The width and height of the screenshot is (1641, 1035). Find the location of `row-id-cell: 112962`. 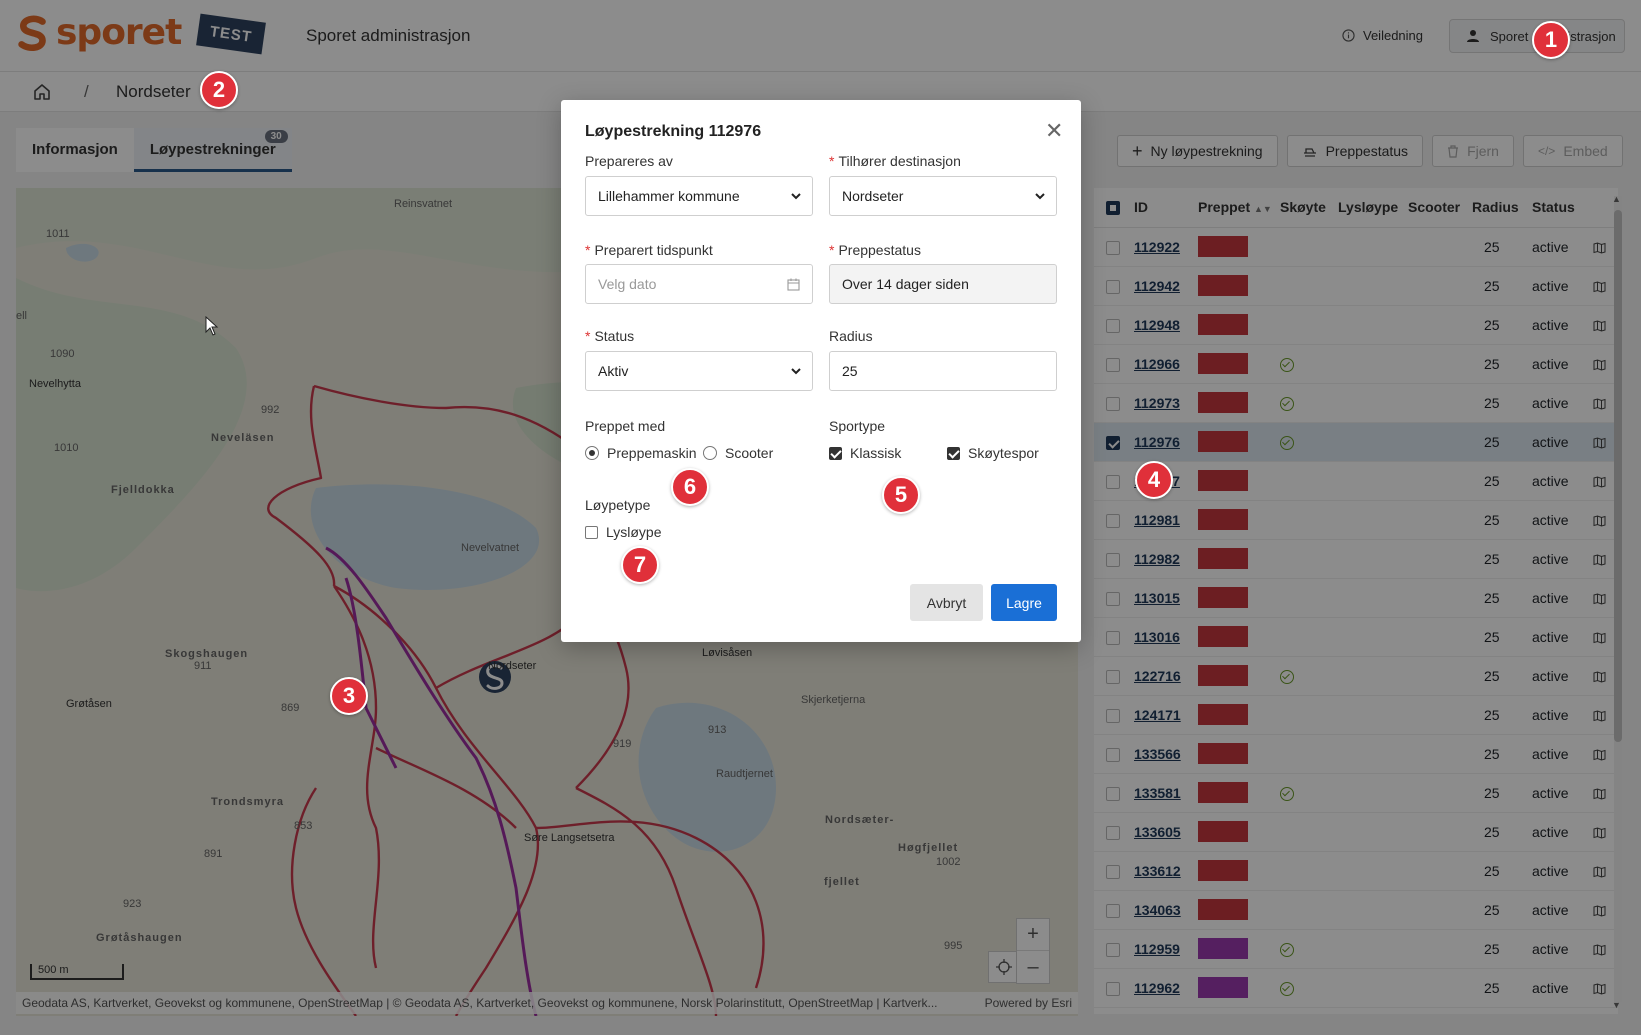

row-id-cell: 112962 is located at coordinates (1160, 988).